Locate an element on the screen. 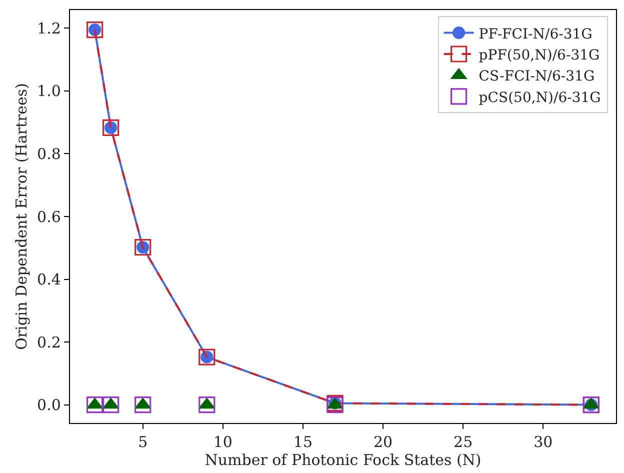 This screenshot has width=624, height=473. legend-label: CS-FCI-N/6-31G is located at coordinates (536, 76).